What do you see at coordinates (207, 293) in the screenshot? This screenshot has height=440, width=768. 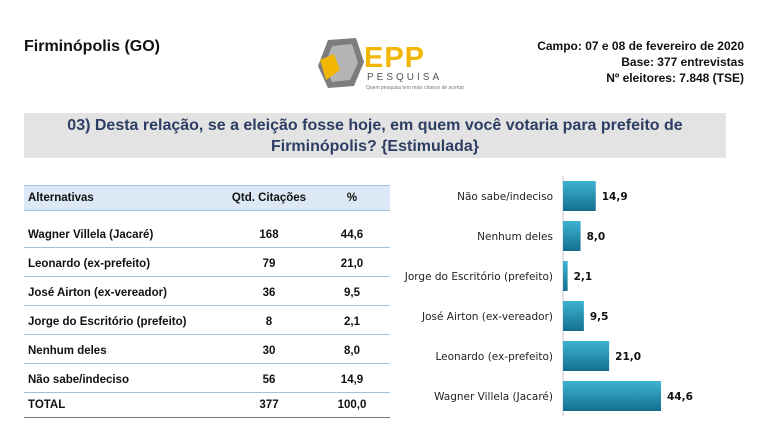 I see `table-row: José Airton (ex-vereador) 36 9,5` at bounding box center [207, 293].